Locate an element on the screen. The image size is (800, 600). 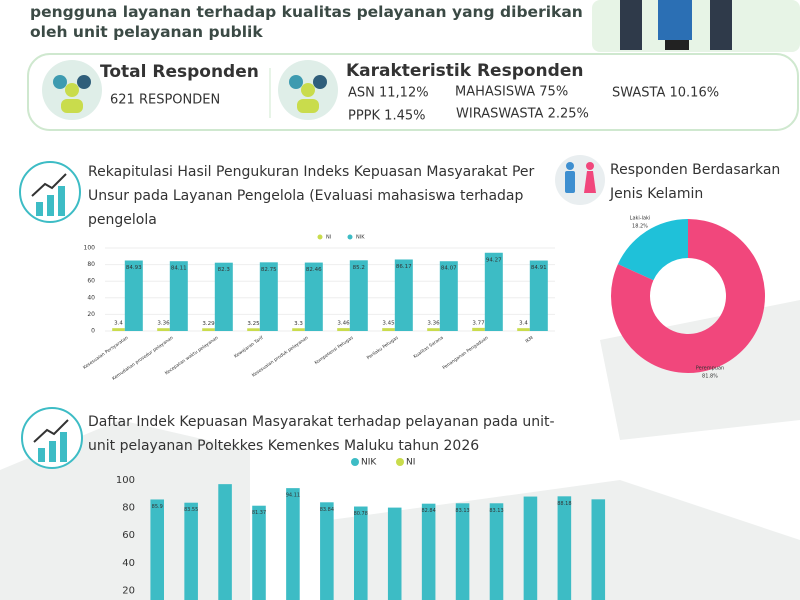
people-icon is located at coordinates (190, 90).